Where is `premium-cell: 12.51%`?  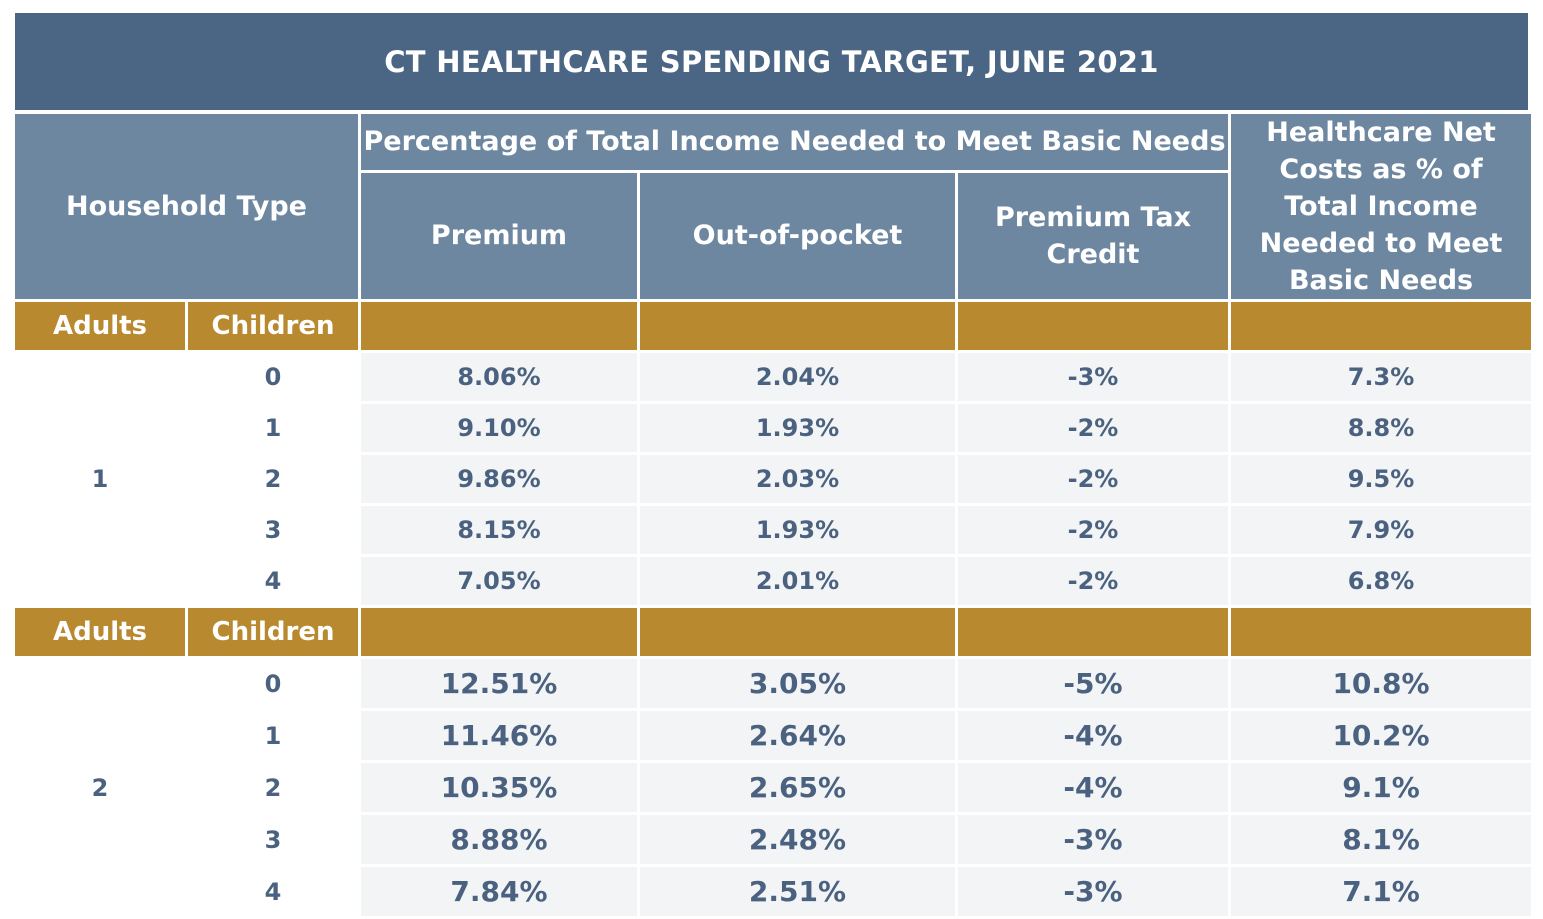 premium-cell: 12.51% is located at coordinates (499, 683).